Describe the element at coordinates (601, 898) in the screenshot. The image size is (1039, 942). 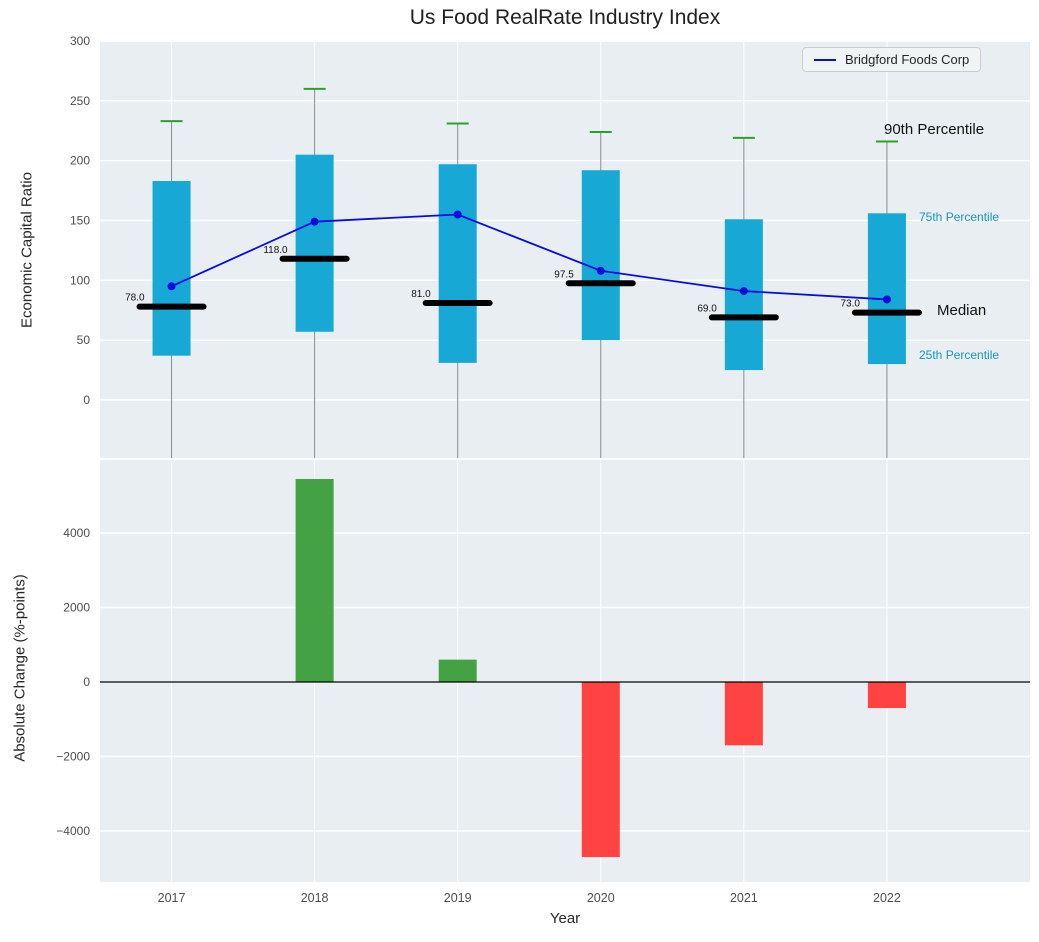
I see `xtick-2020: 2020` at that location.